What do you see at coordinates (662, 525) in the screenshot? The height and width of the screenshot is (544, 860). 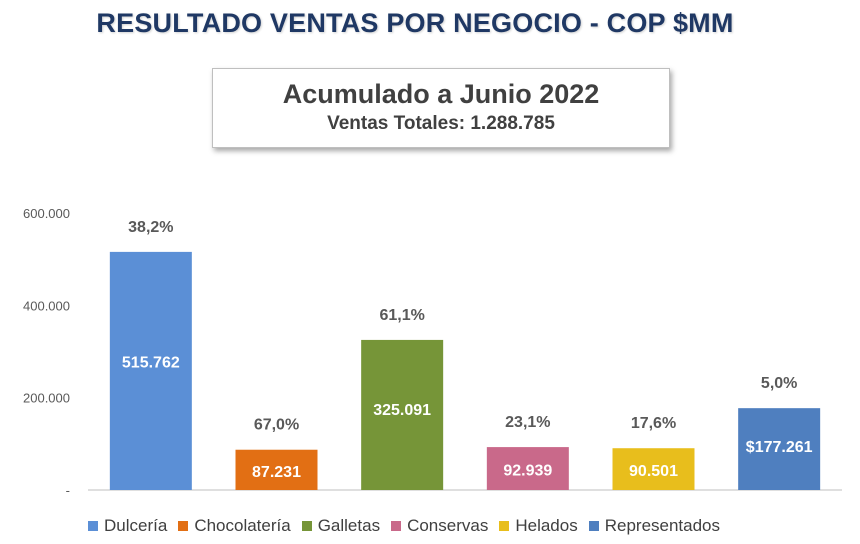 I see `legend-label: Representados` at bounding box center [662, 525].